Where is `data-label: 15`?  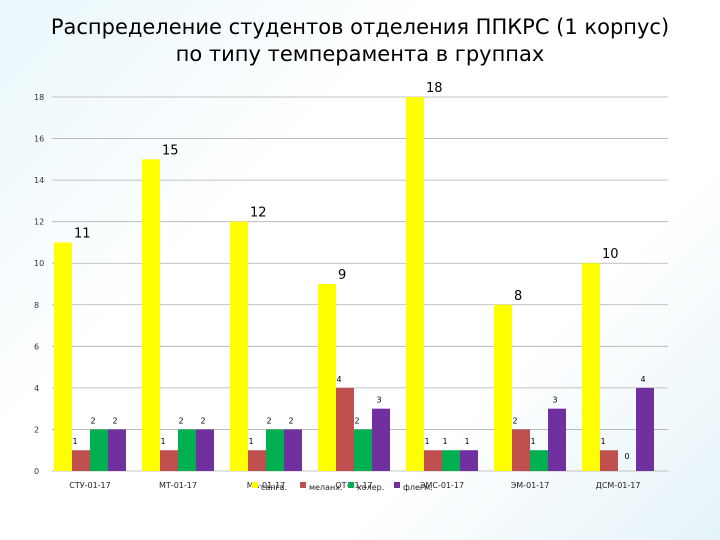 data-label: 15 is located at coordinates (170, 150).